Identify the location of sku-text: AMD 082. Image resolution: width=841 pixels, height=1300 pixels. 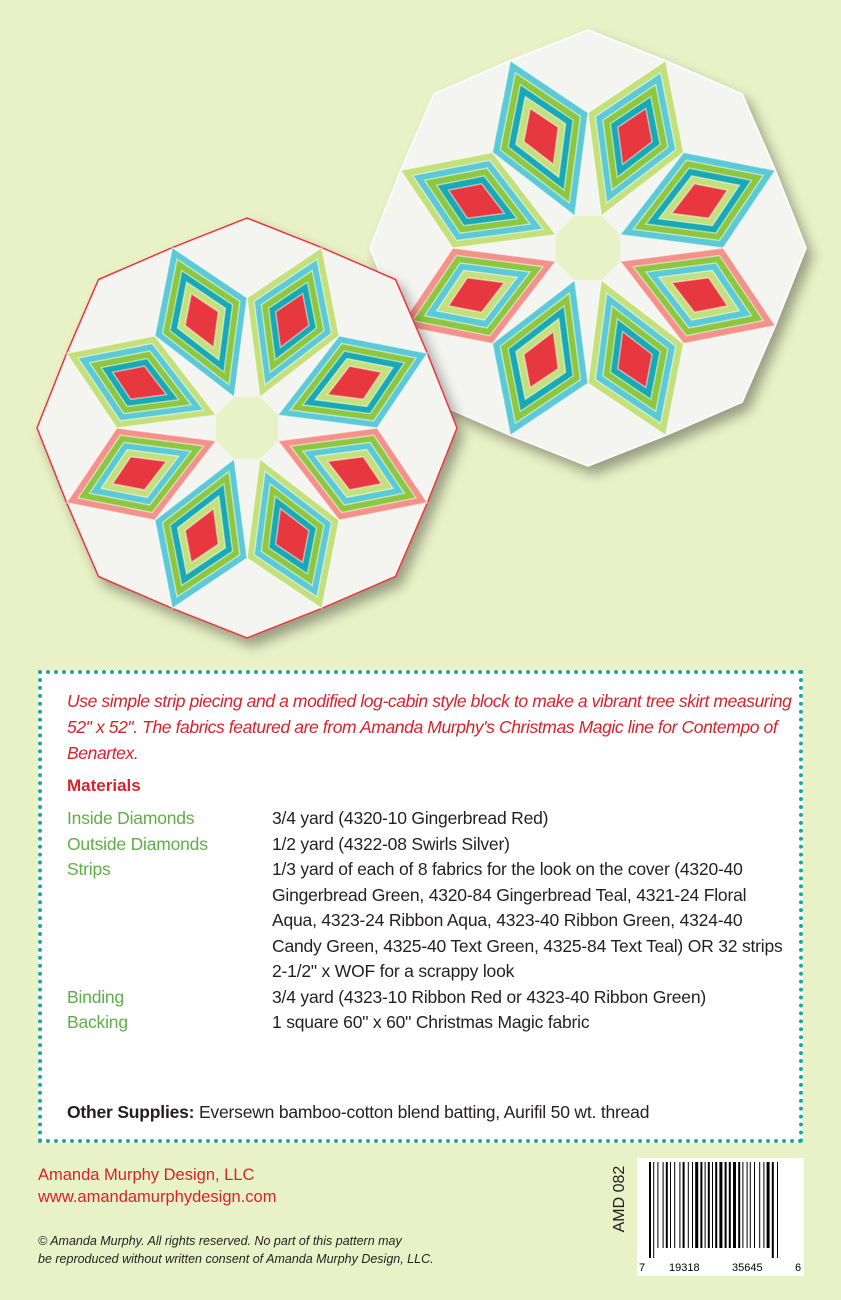
(619, 1199).